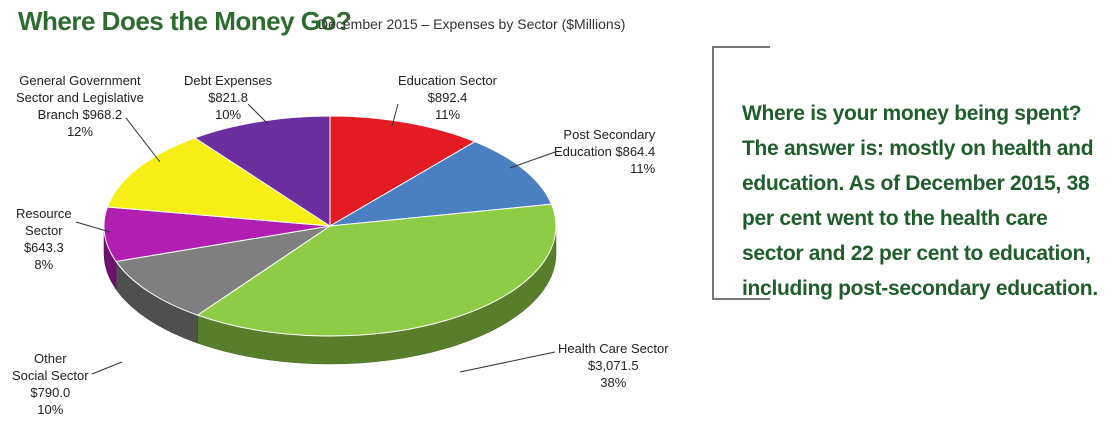 This screenshot has width=1120, height=442. Describe the element at coordinates (50, 392) in the screenshot. I see `label-line: $790.0` at that location.